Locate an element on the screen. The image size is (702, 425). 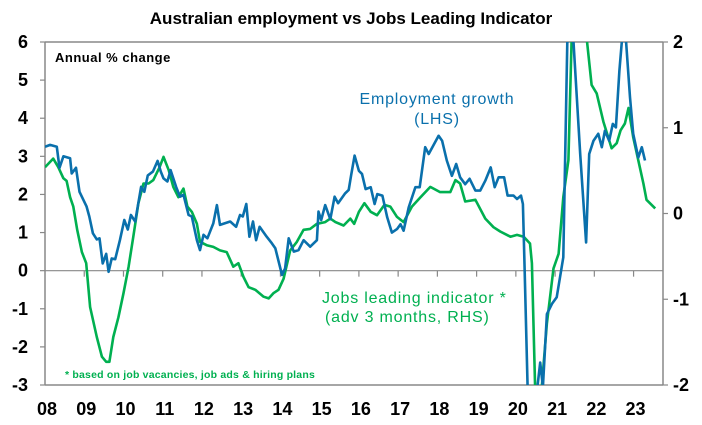
y-right-tick-label: 1 is located at coordinates (678, 128).